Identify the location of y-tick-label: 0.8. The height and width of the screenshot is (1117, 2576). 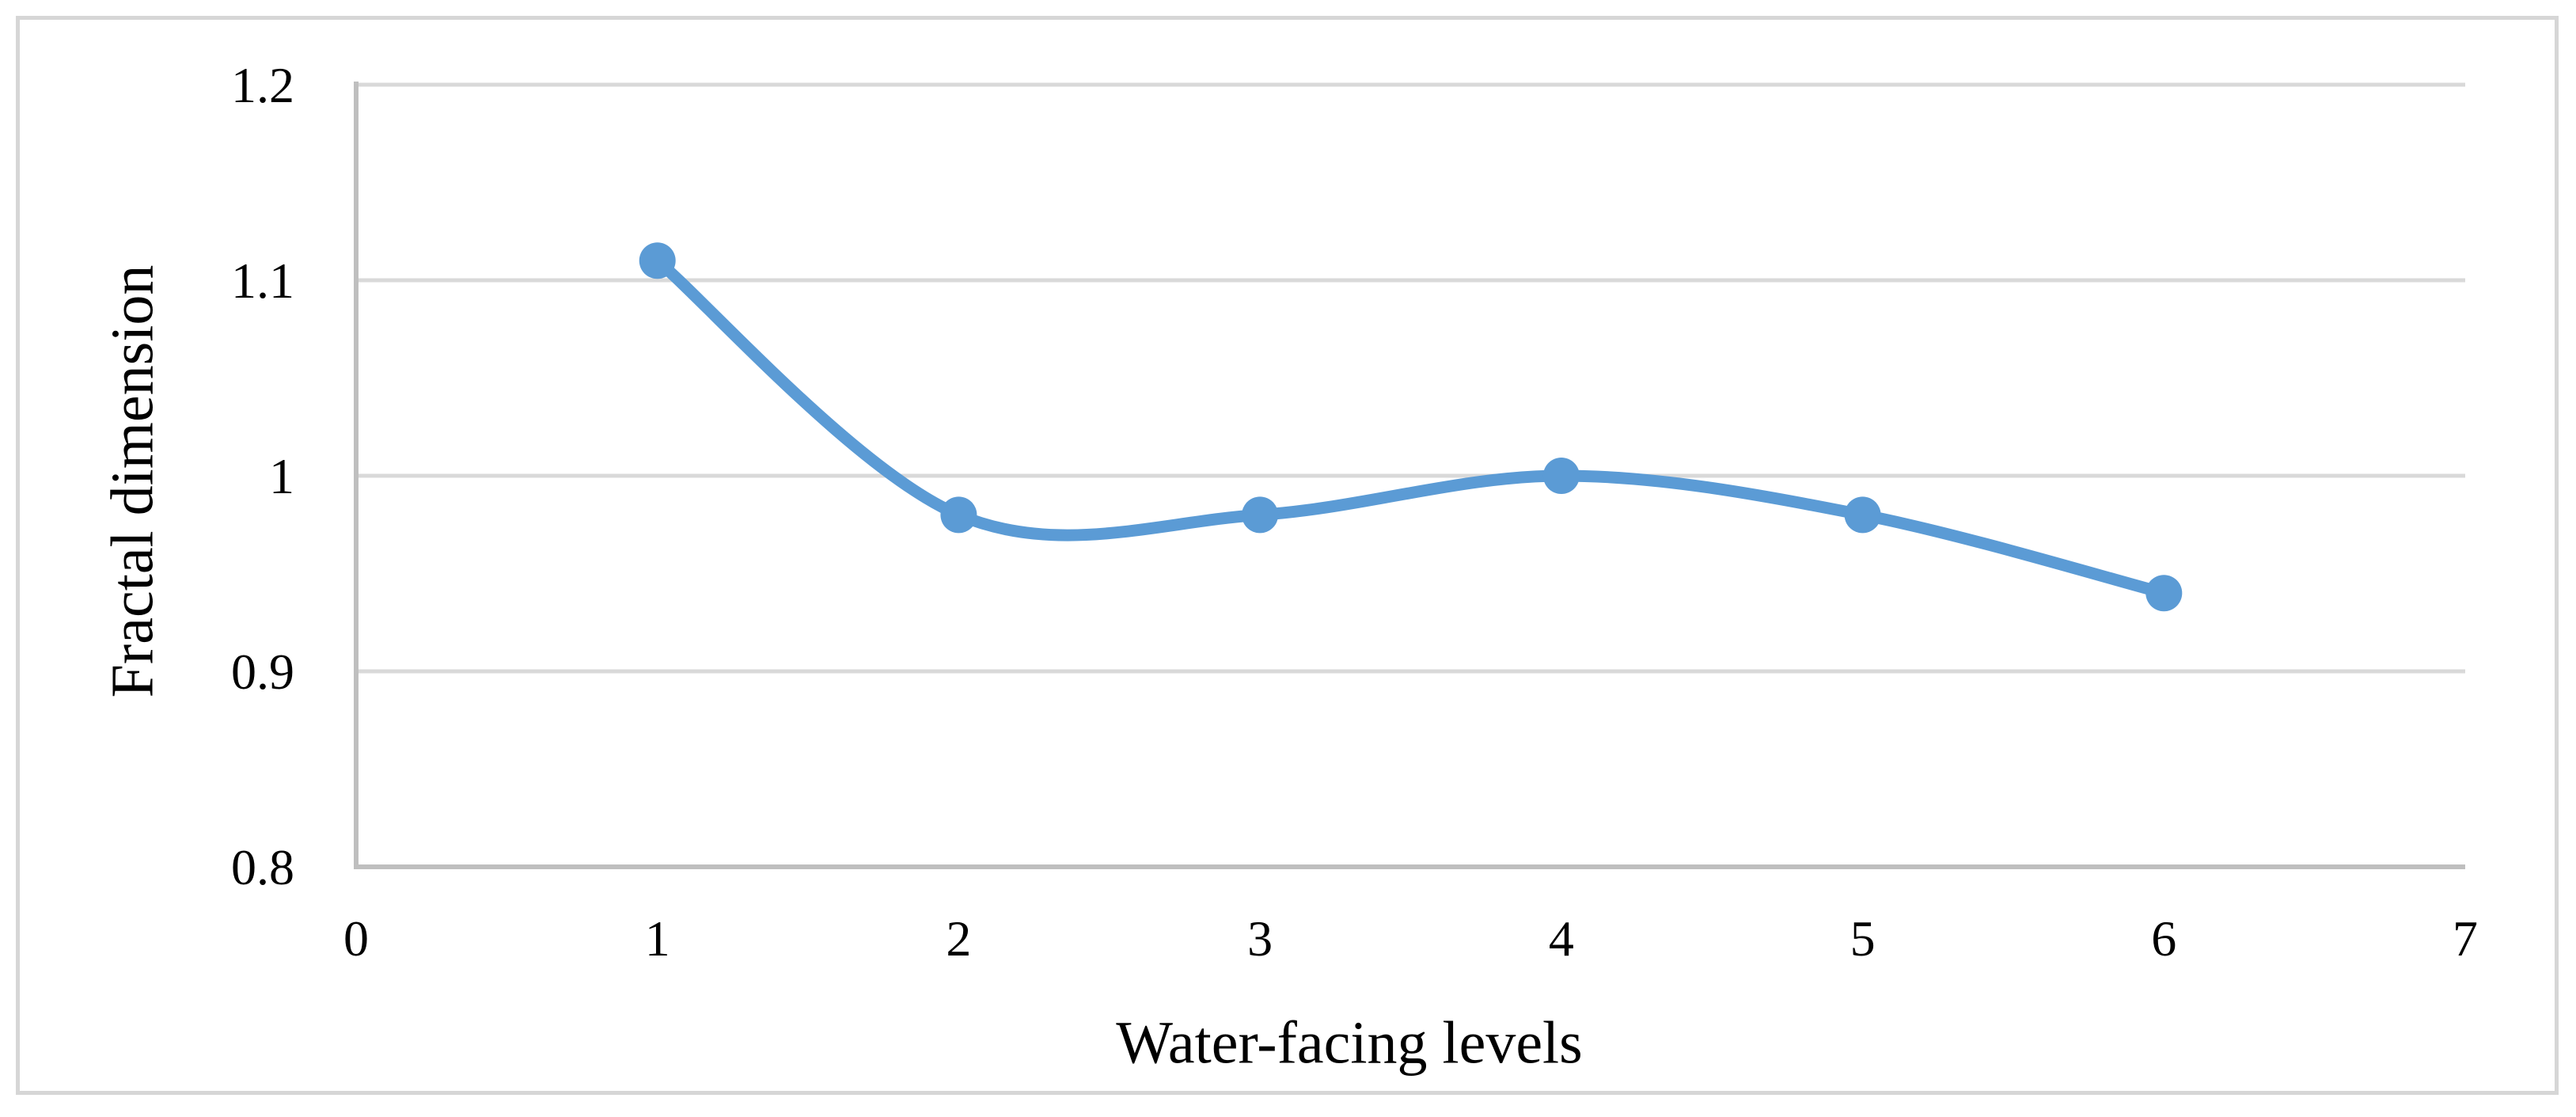
(262, 867).